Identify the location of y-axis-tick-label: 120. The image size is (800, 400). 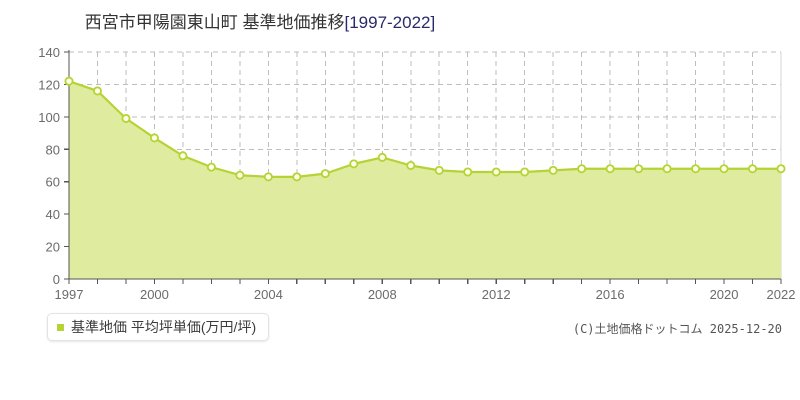
(49, 84).